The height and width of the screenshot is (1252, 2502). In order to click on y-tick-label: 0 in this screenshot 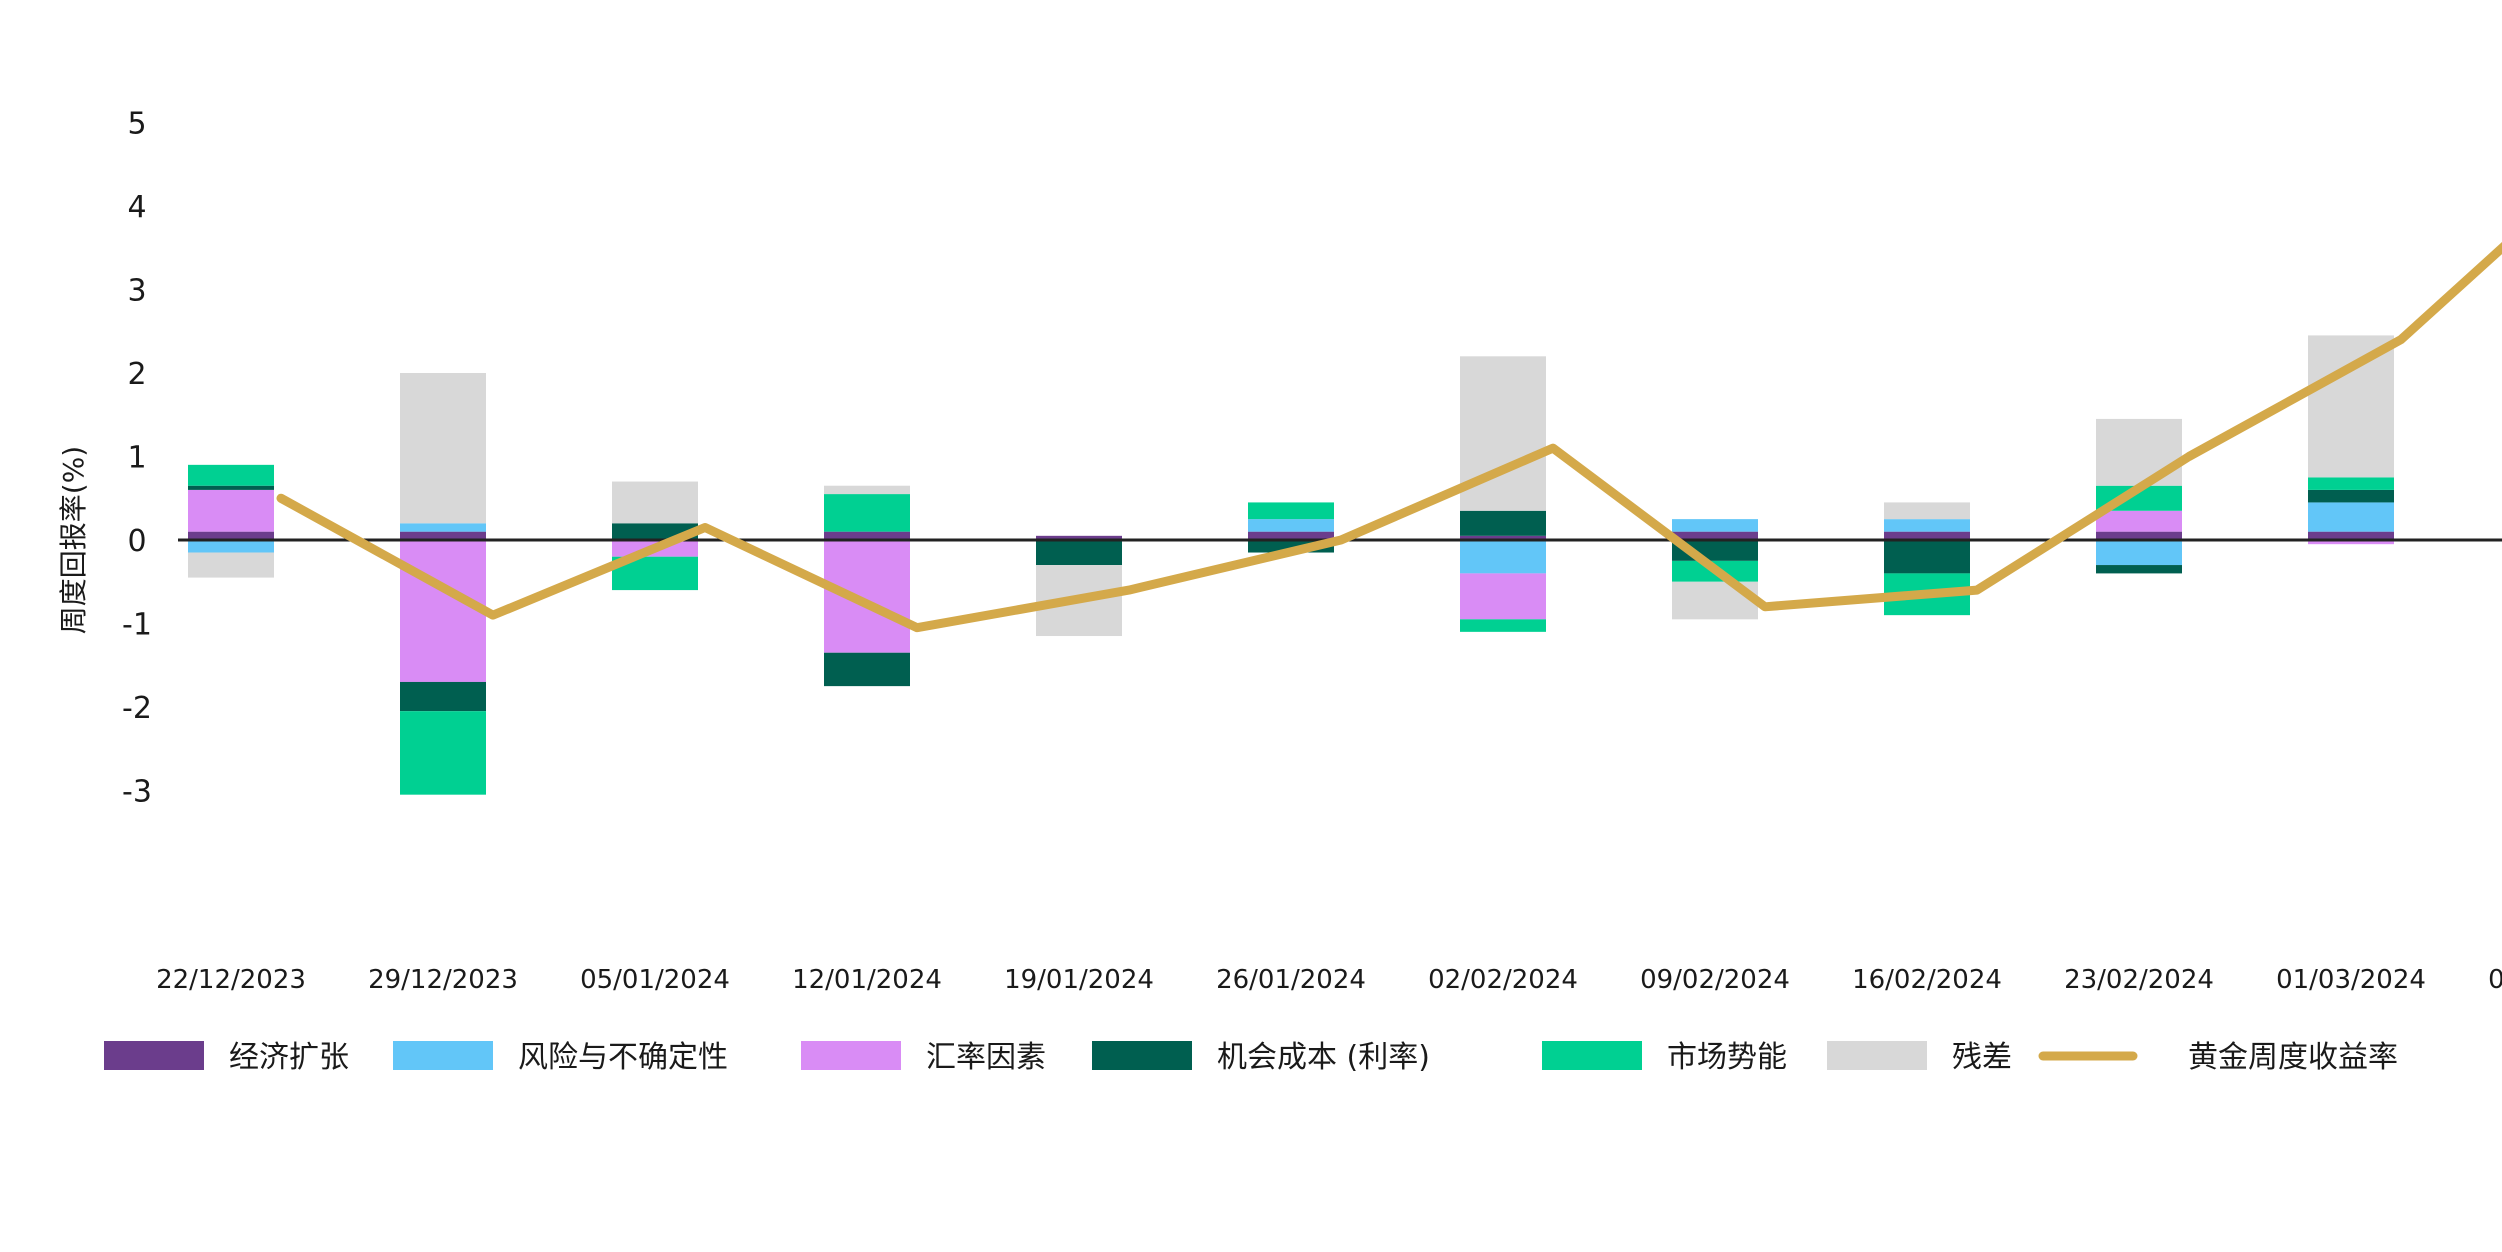, I will do `click(136, 541)`.